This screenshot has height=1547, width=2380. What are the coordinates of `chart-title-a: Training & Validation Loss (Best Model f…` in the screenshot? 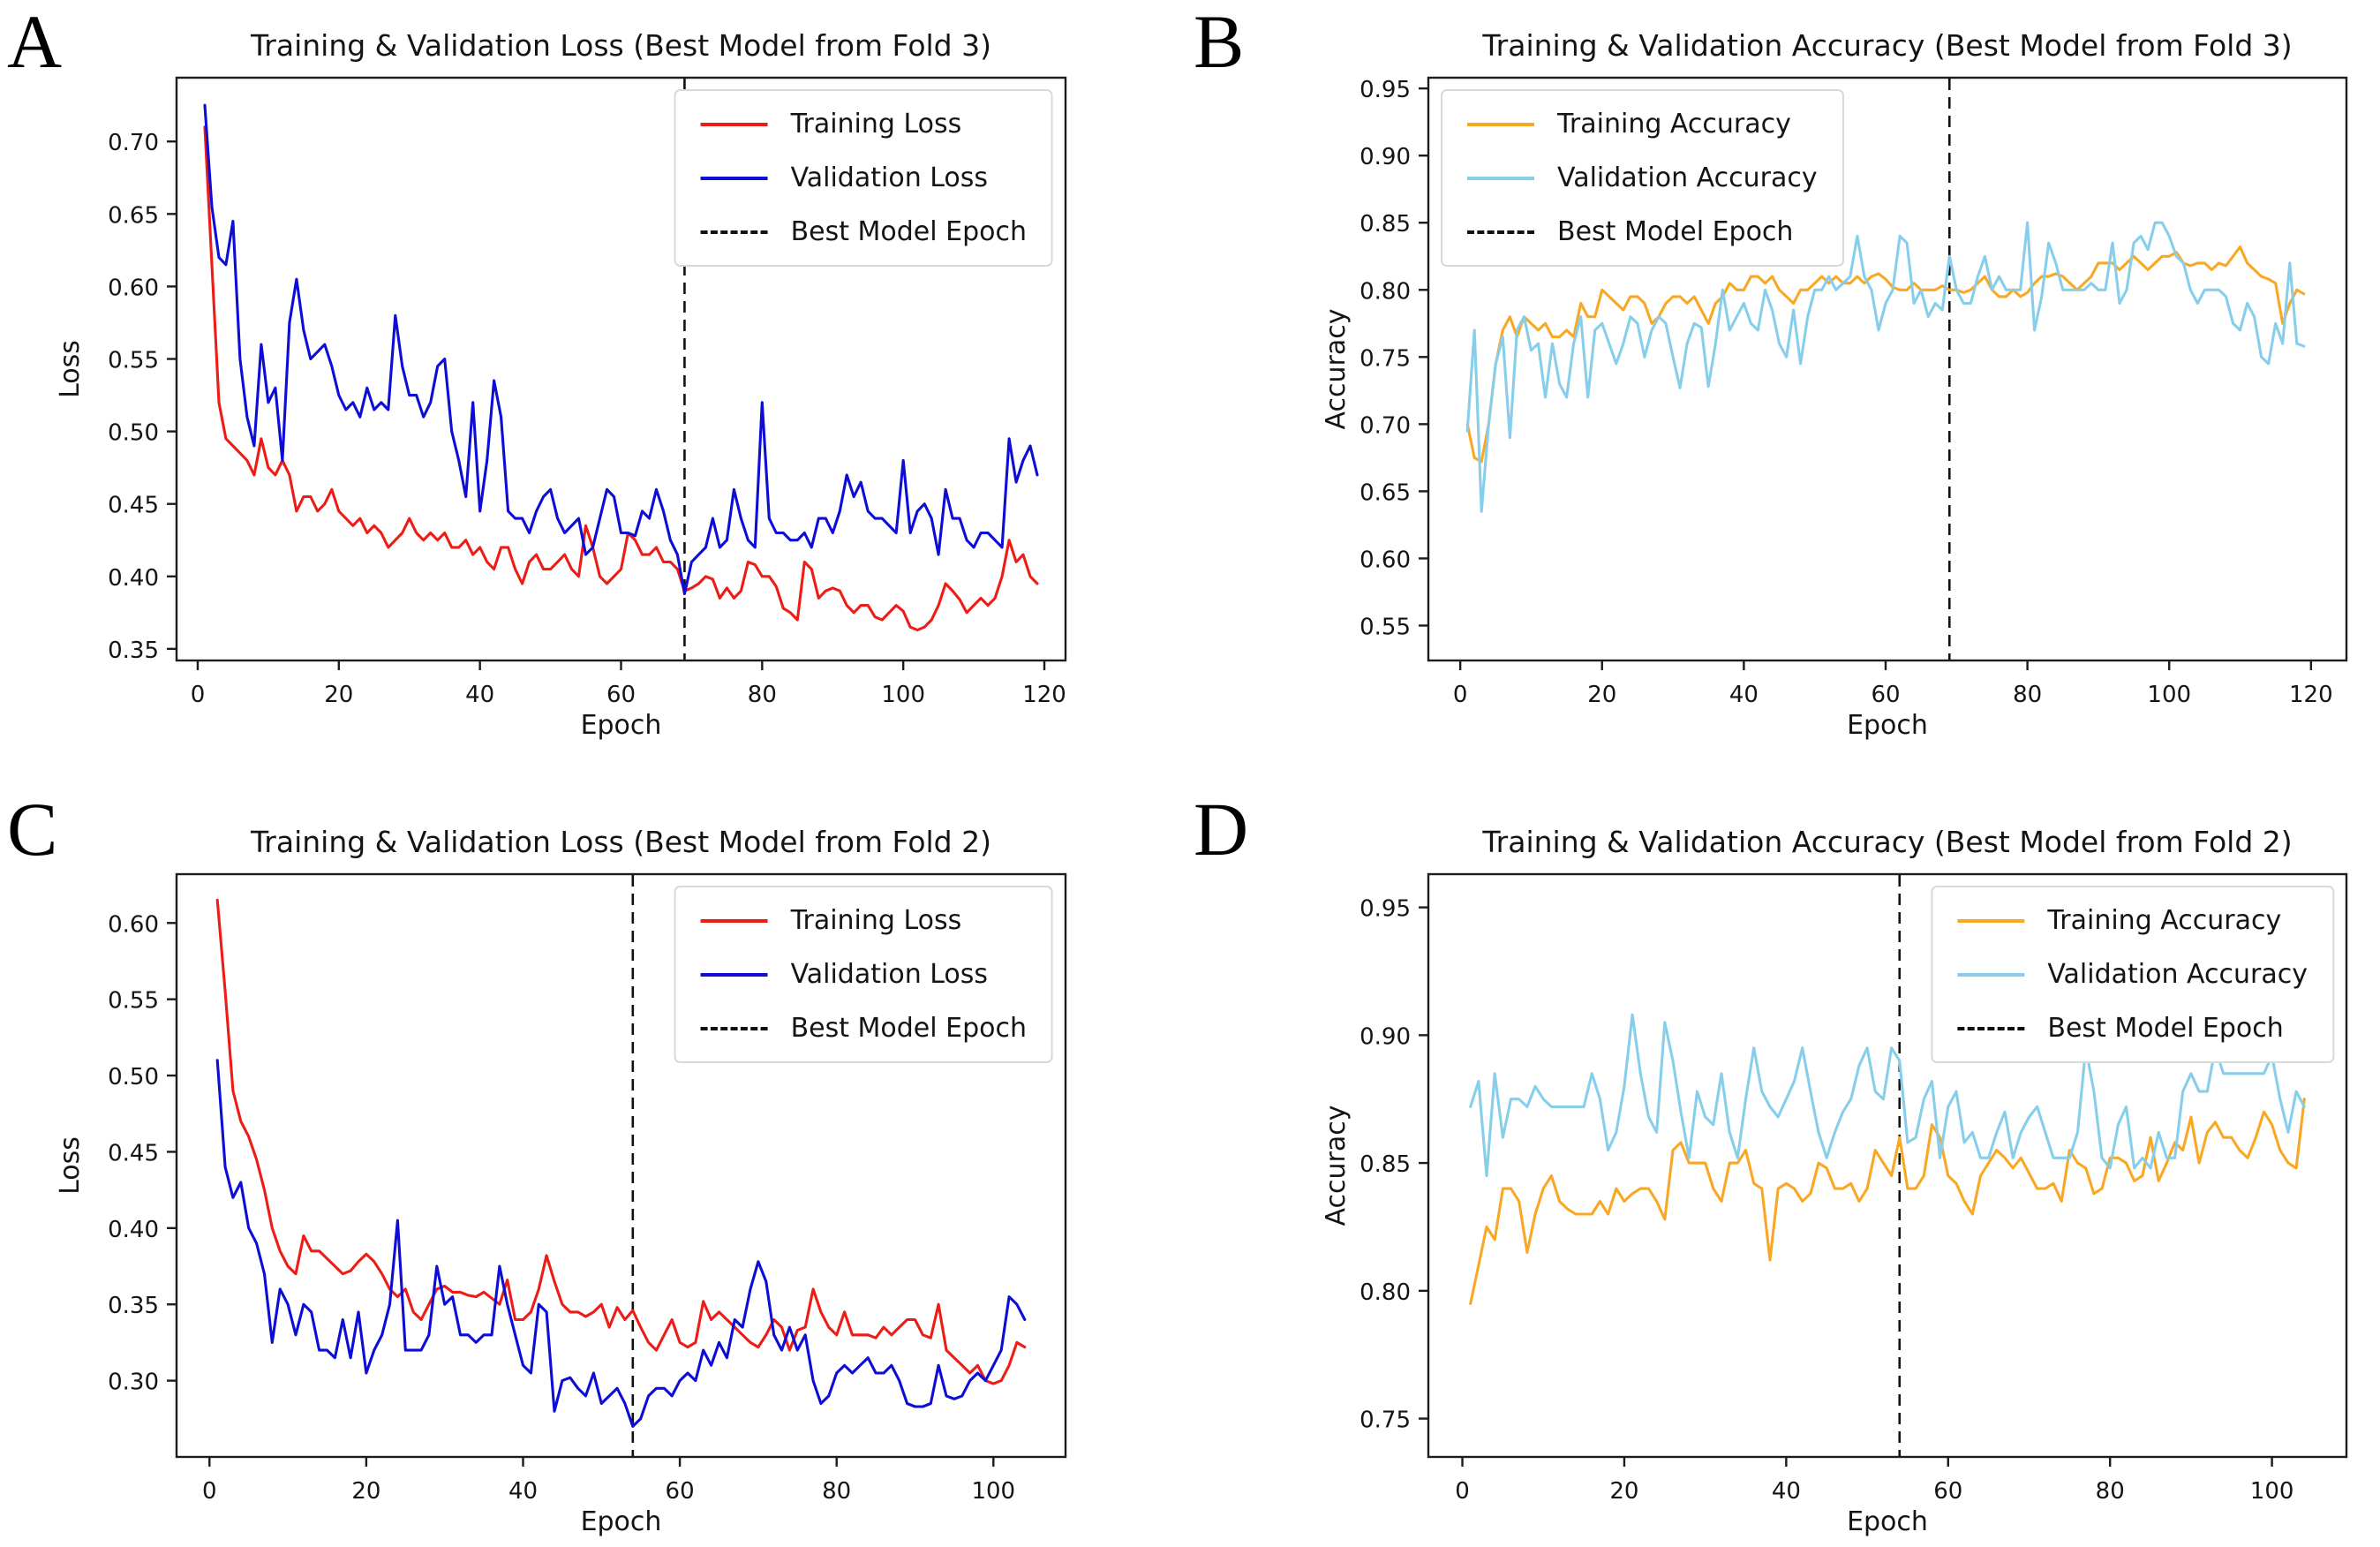 It's located at (620, 45).